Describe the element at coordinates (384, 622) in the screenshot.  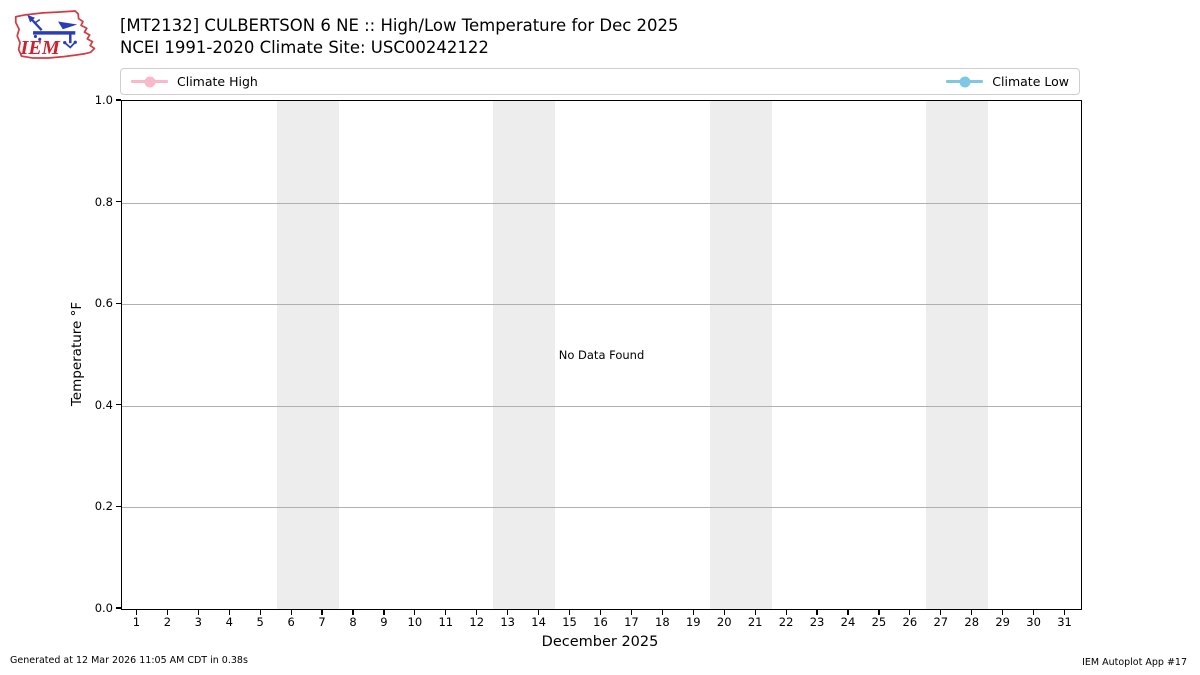
I see `x-tick-label: 9` at that location.